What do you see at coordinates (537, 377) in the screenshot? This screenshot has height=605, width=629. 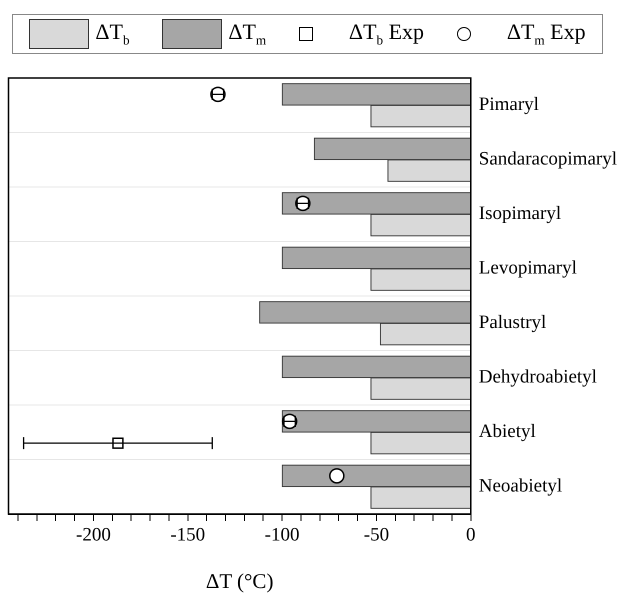 I see `y-tick-label: Dehydroabietyl` at bounding box center [537, 377].